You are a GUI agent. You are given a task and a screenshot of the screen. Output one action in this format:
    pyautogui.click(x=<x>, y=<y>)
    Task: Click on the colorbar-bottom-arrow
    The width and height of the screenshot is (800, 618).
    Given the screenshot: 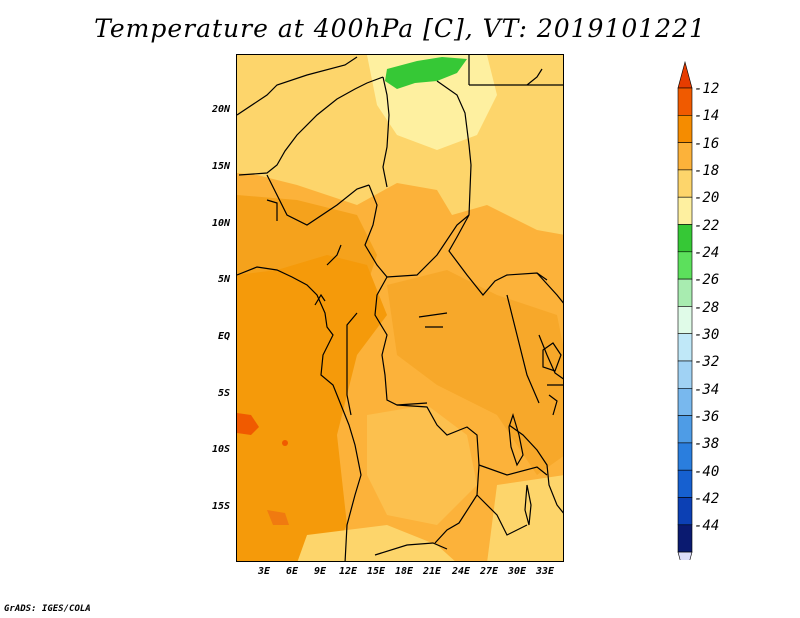 What is the action you would take?
    pyautogui.click(x=685, y=555)
    